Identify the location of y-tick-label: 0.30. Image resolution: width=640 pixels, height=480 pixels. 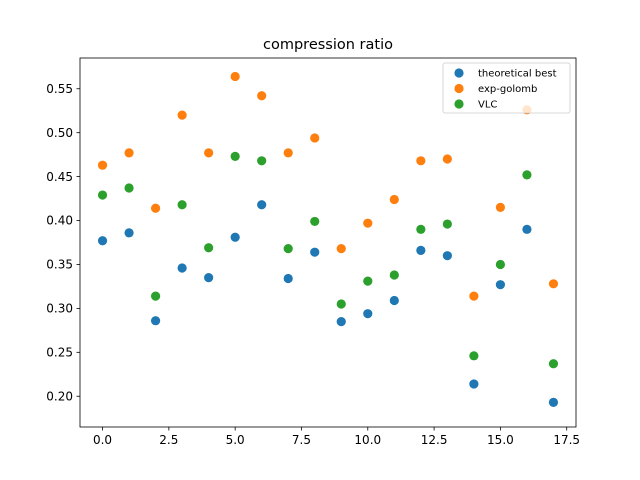
(59, 309).